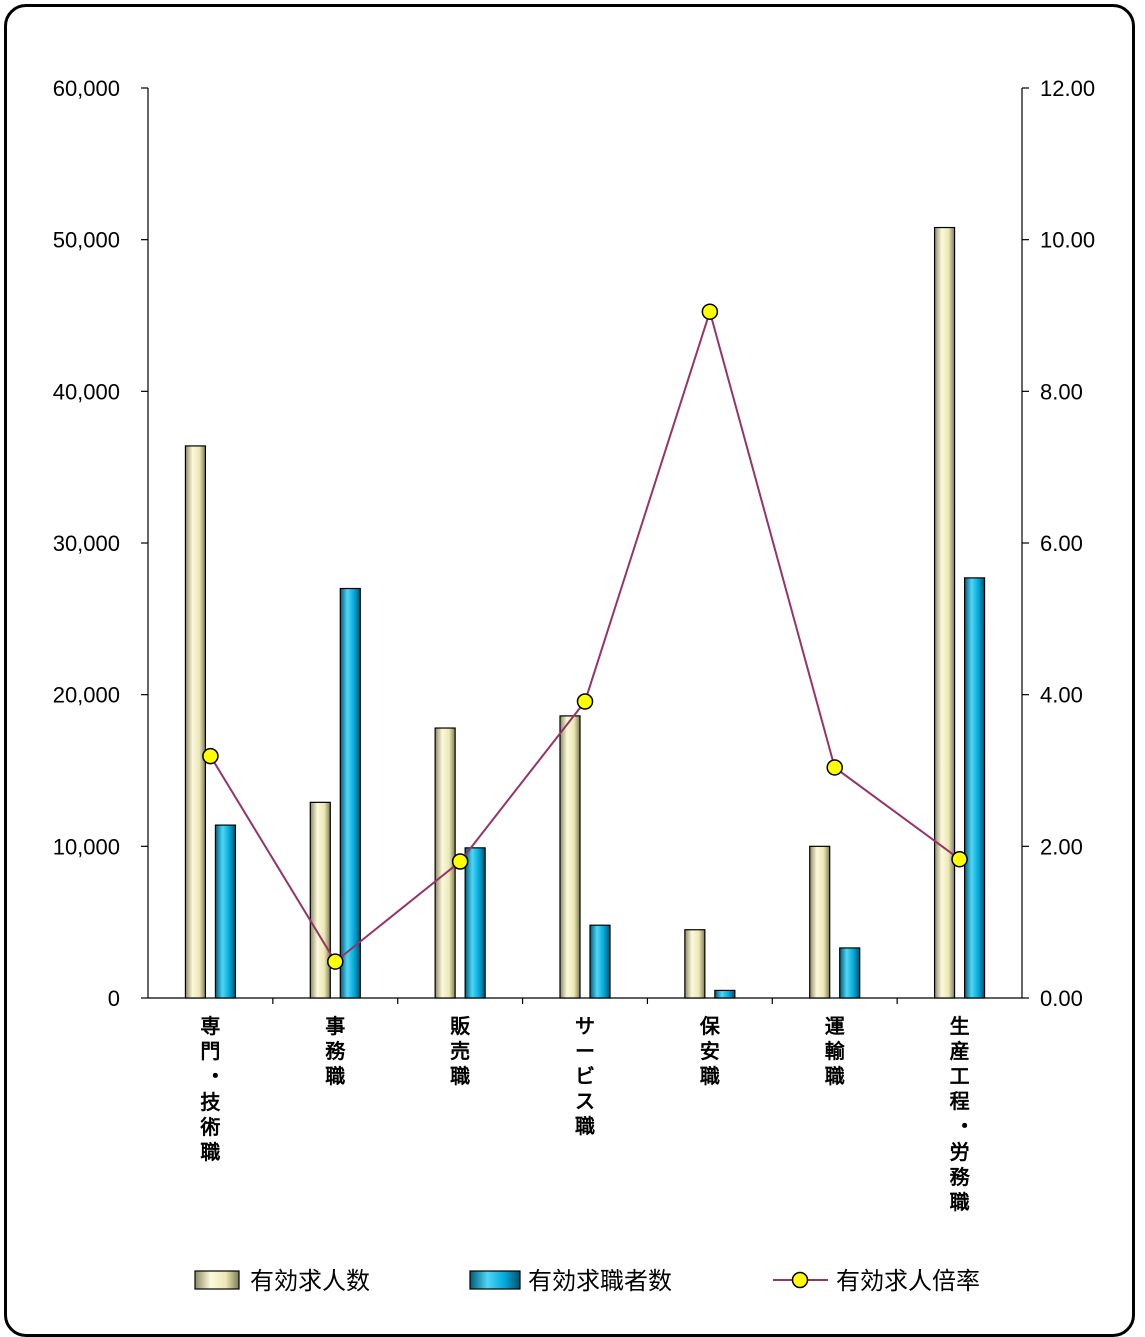 This screenshot has height=1337, width=1145. I want to click on category-label-char: 技, so click(210, 1102).